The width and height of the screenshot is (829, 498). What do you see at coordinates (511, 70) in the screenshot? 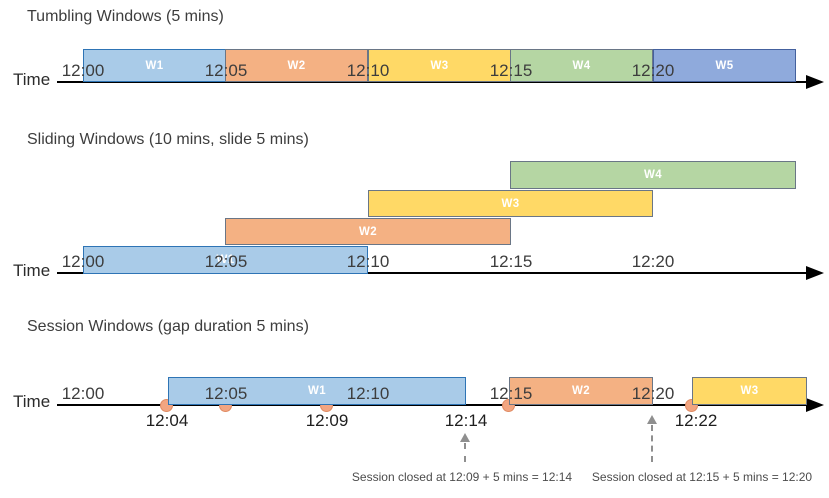
I see `tumbling-tick-1215: 12:15` at bounding box center [511, 70].